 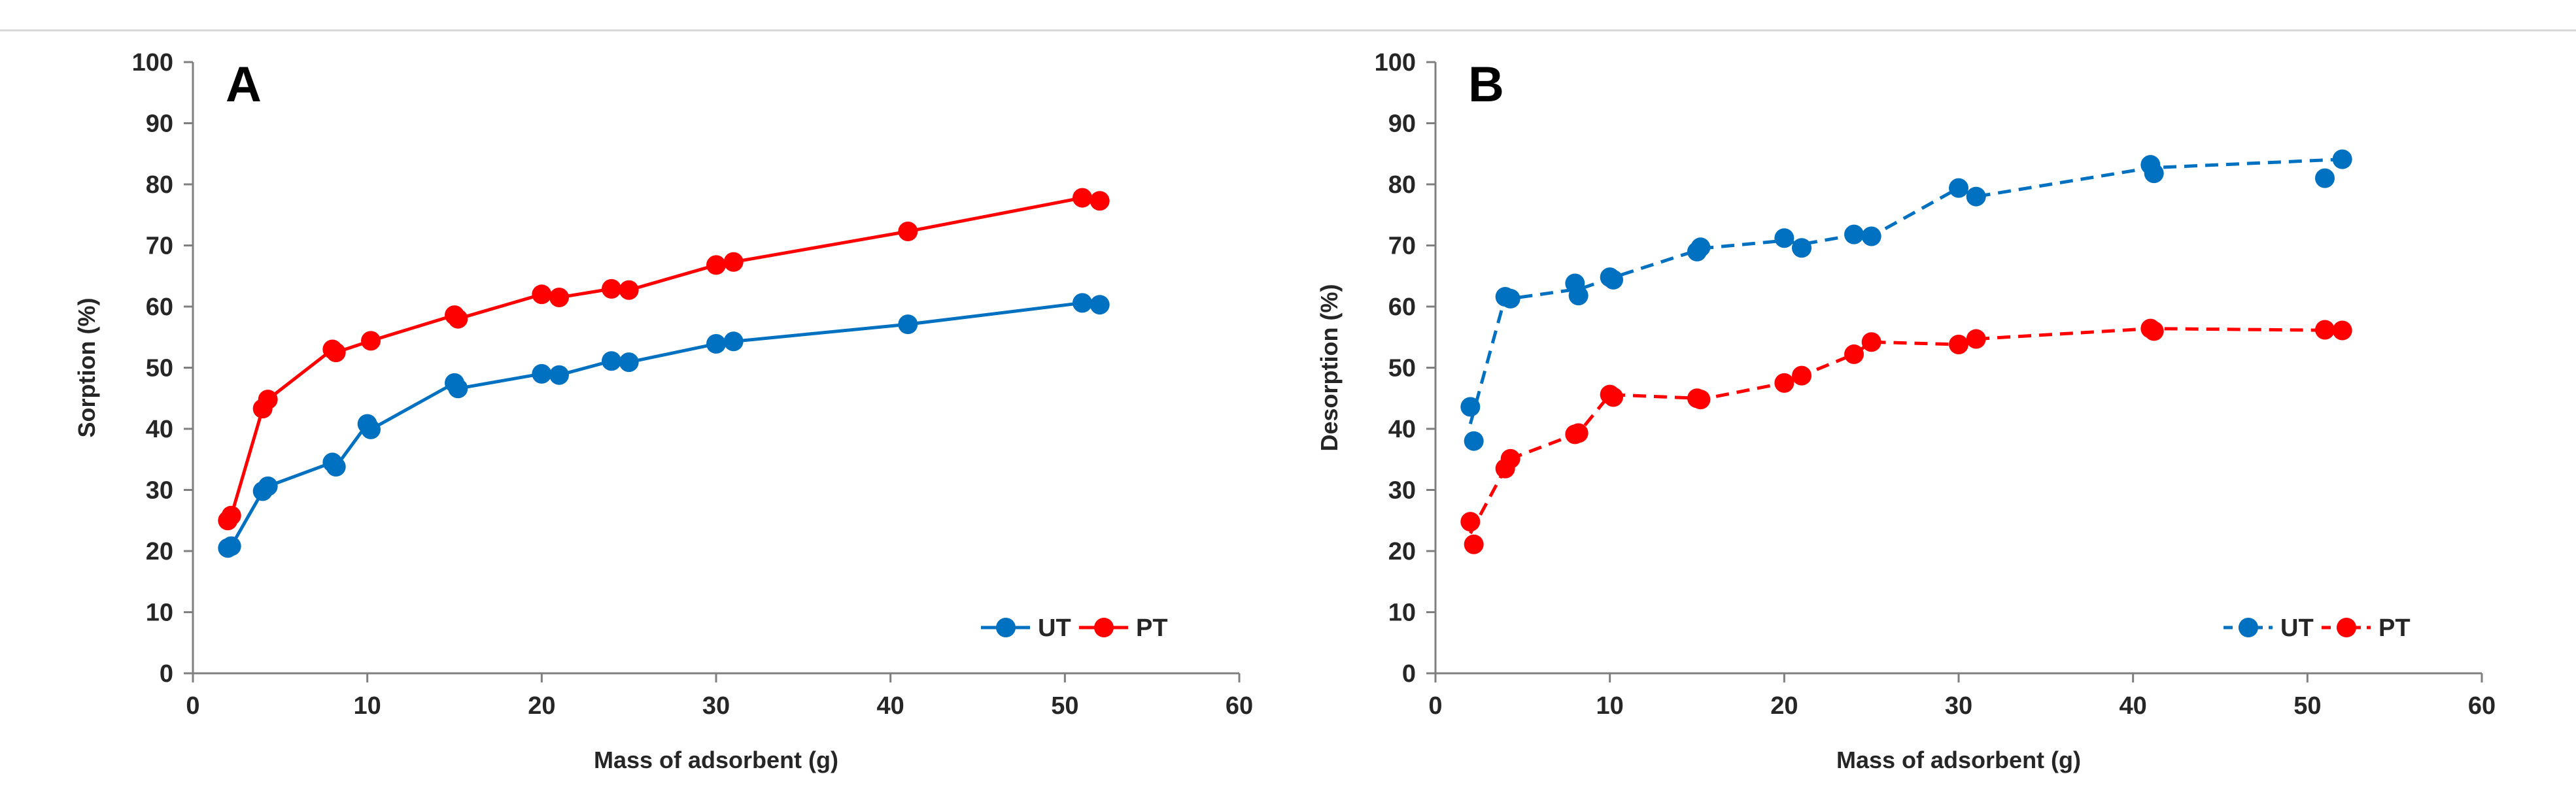 What do you see at coordinates (160, 124) in the screenshot?
I see `chart-a-y-tick-label: 90` at bounding box center [160, 124].